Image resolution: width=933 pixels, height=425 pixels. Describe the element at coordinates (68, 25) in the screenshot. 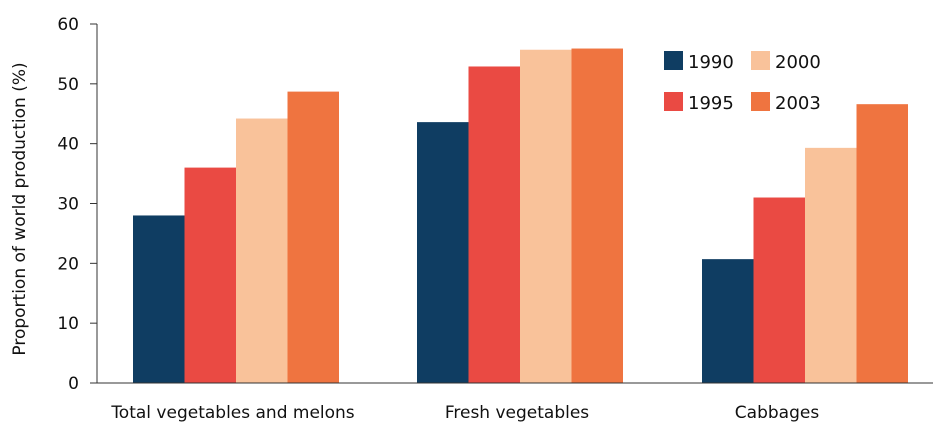

I see `y-tick-label: 60` at that location.